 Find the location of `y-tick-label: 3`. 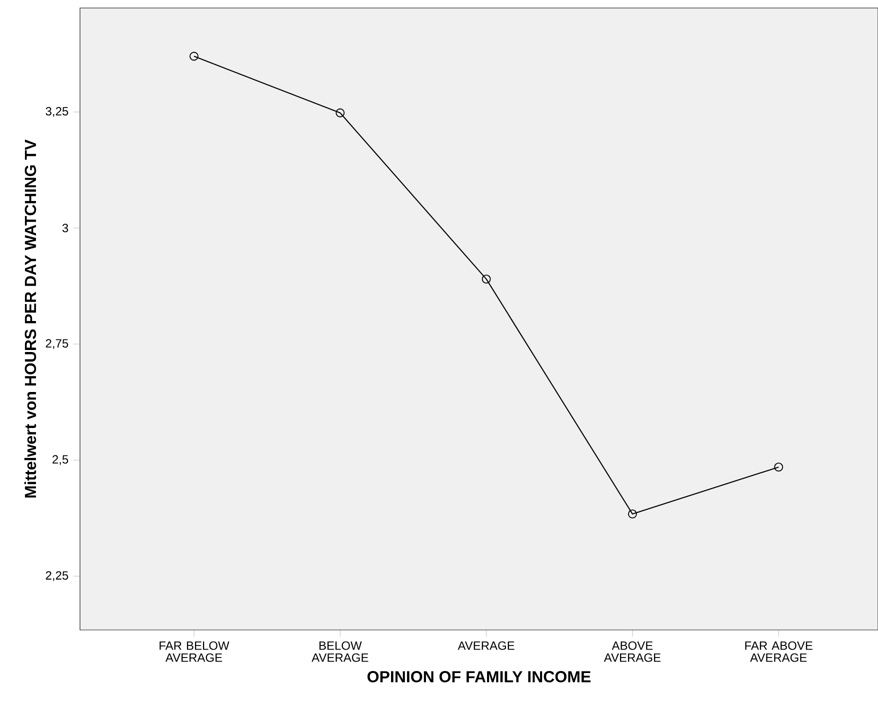

y-tick-label: 3 is located at coordinates (65, 228).